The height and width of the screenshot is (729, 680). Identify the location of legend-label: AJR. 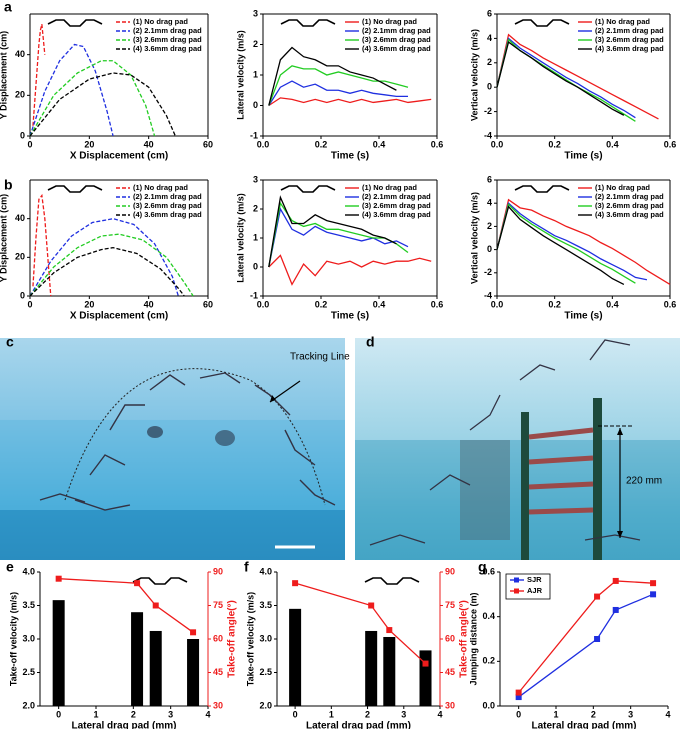
(535, 590).